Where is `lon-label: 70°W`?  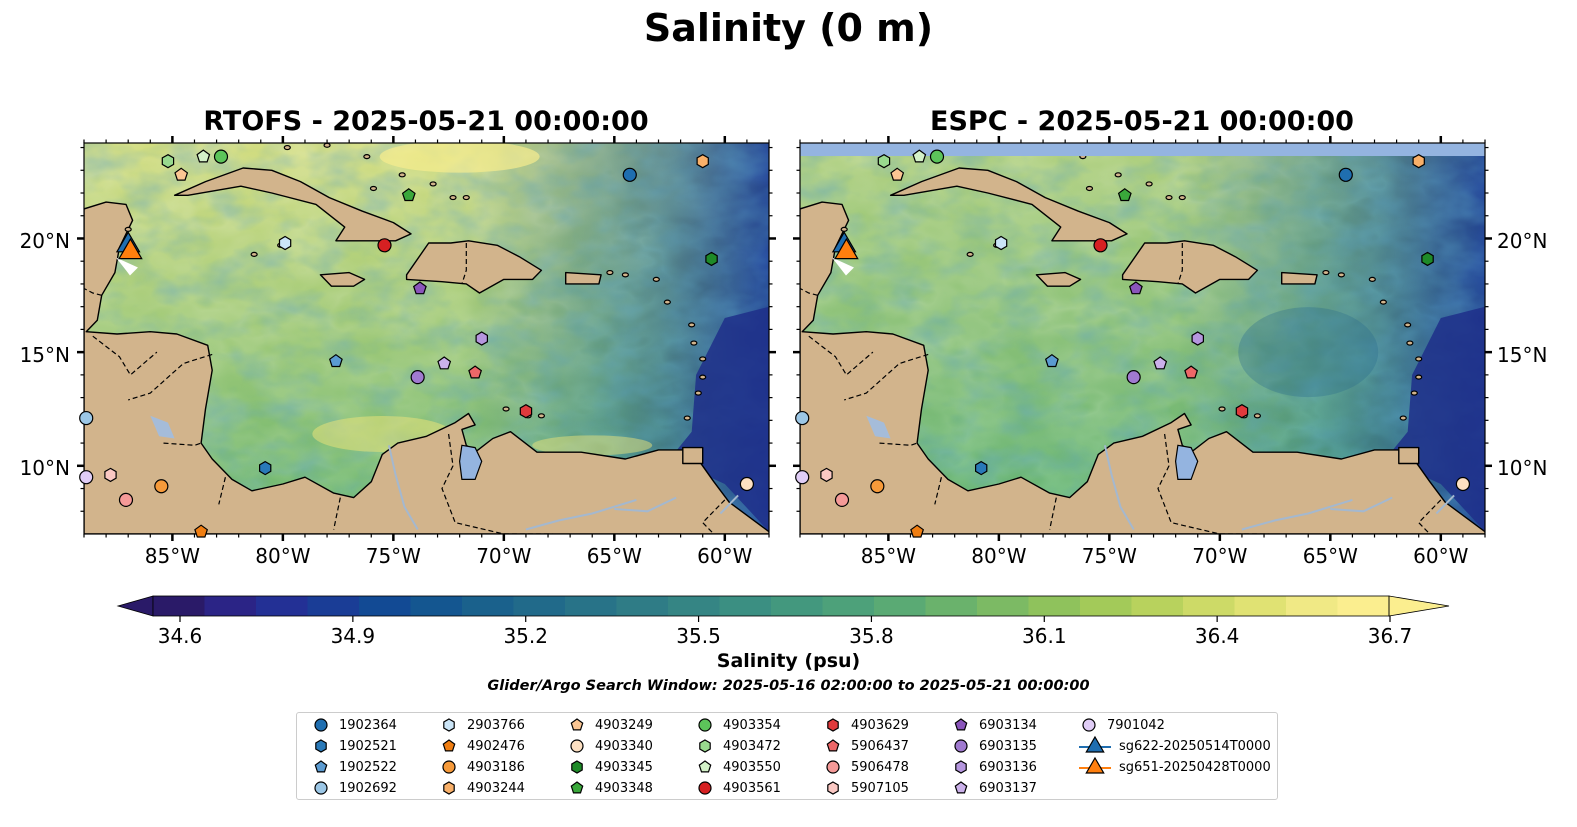
lon-label: 70°W is located at coordinates (1220, 556).